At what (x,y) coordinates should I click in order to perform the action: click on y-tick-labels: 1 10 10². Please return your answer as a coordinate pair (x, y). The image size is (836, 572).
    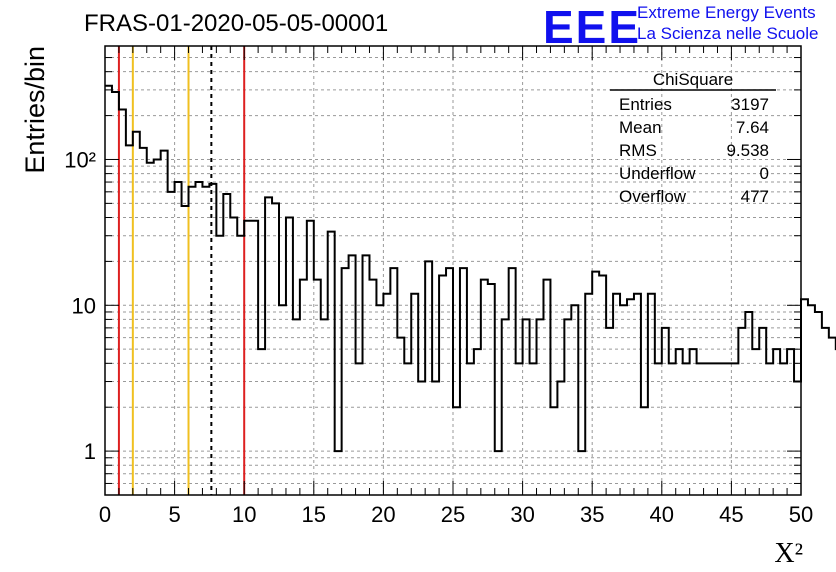
    Looking at the image, I should click on (80, 305).